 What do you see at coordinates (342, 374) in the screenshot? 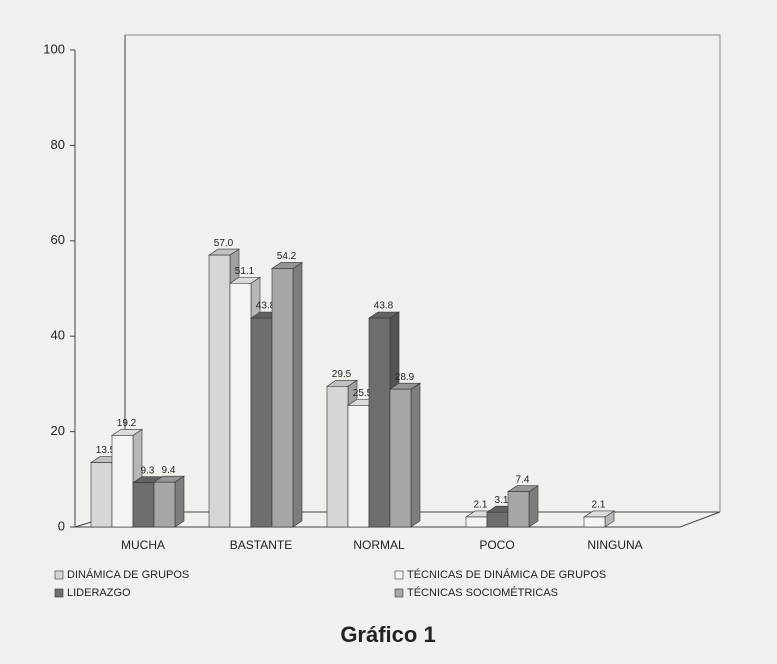
I see `value-label: 29.5` at bounding box center [342, 374].